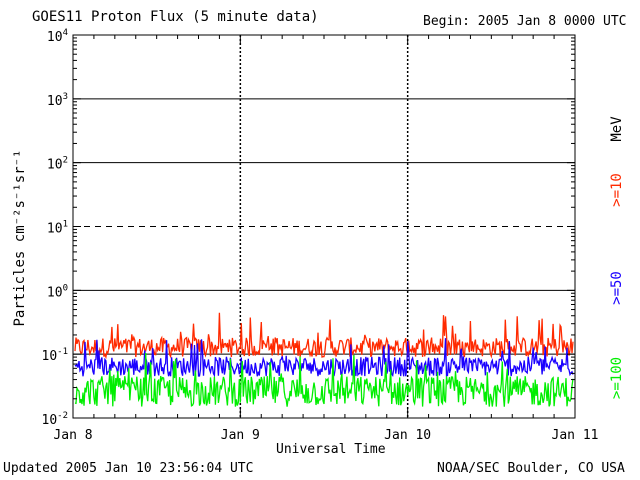 Image resolution: width=640 pixels, height=480 pixels. I want to click on x-tick-label: Jan 11, so click(575, 435).